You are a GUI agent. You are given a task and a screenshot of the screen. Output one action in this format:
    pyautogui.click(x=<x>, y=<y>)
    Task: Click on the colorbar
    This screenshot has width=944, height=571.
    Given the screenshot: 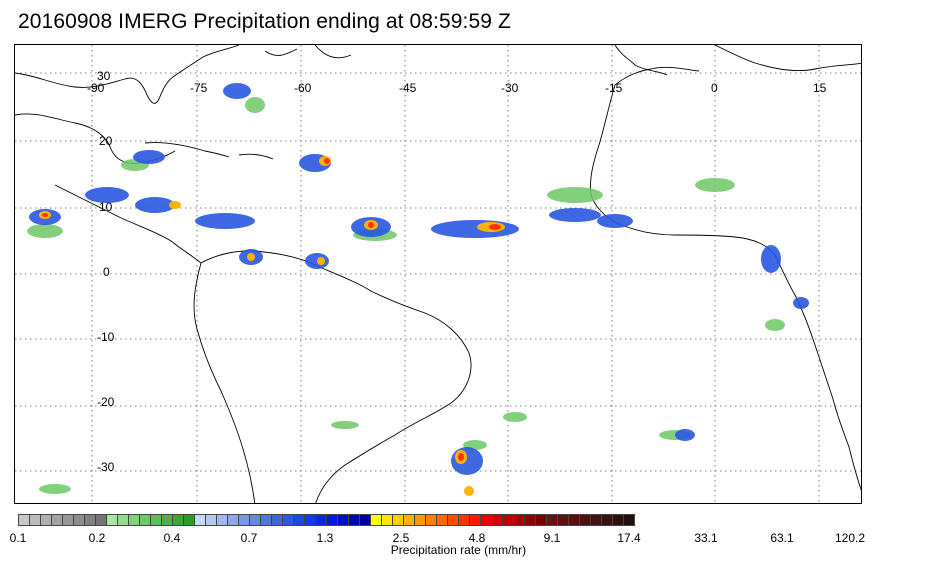 What is the action you would take?
    pyautogui.click(x=326, y=520)
    